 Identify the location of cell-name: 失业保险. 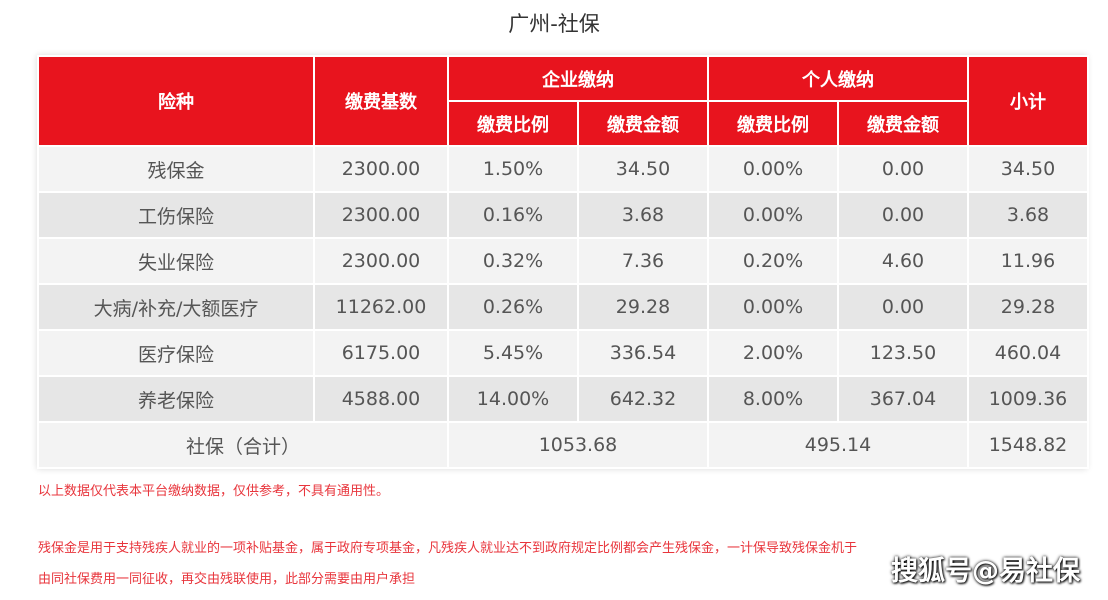
(176, 261).